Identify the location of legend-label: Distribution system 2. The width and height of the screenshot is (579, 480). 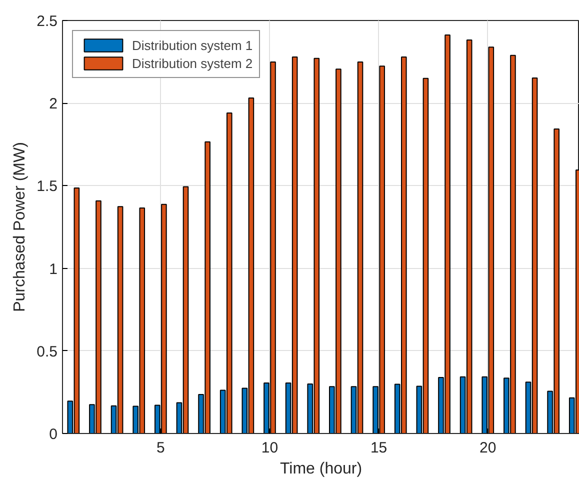
(192, 63).